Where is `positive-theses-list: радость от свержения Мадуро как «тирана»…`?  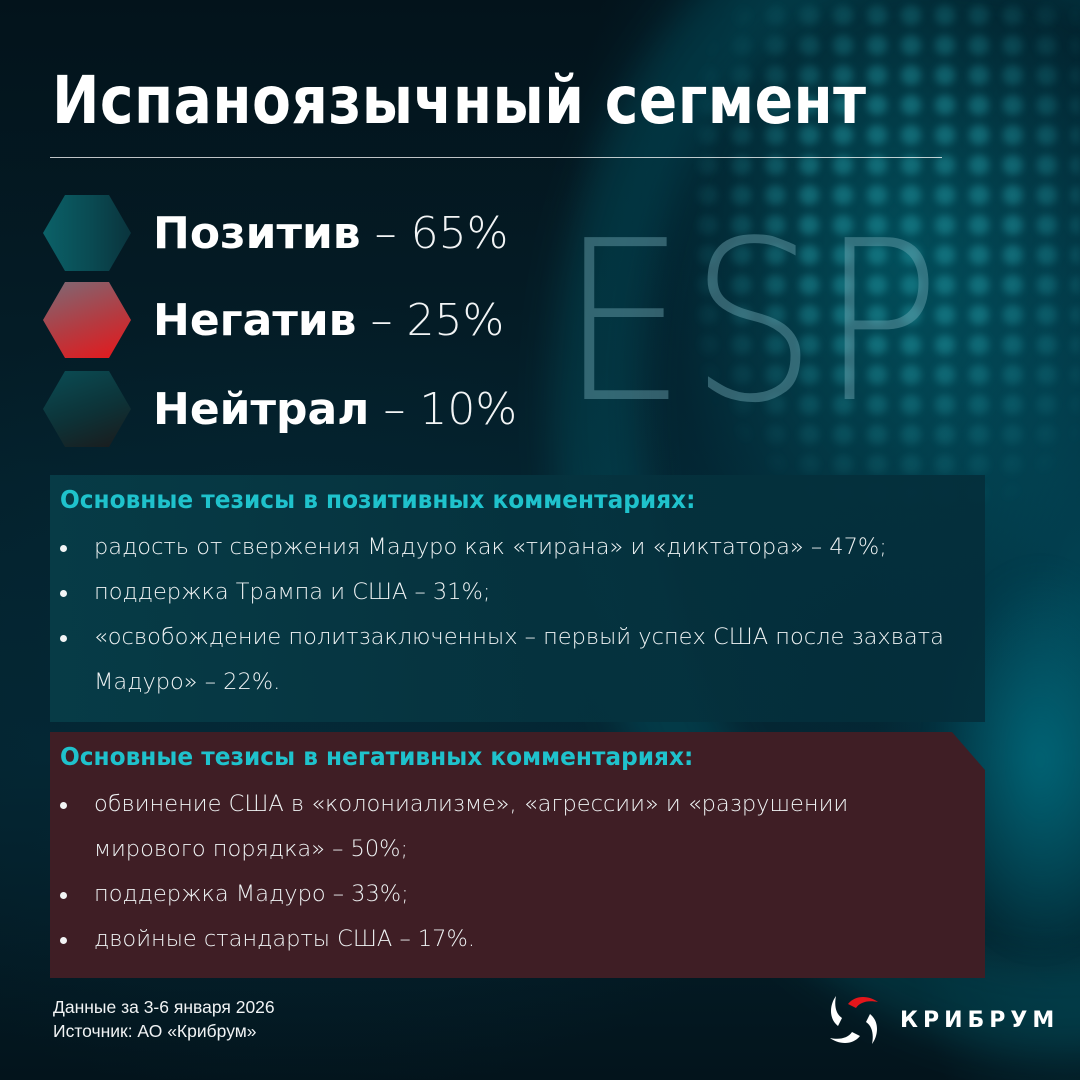
positive-theses-list: радость от свержения Мадуро как «тирана»… is located at coordinates (517, 615).